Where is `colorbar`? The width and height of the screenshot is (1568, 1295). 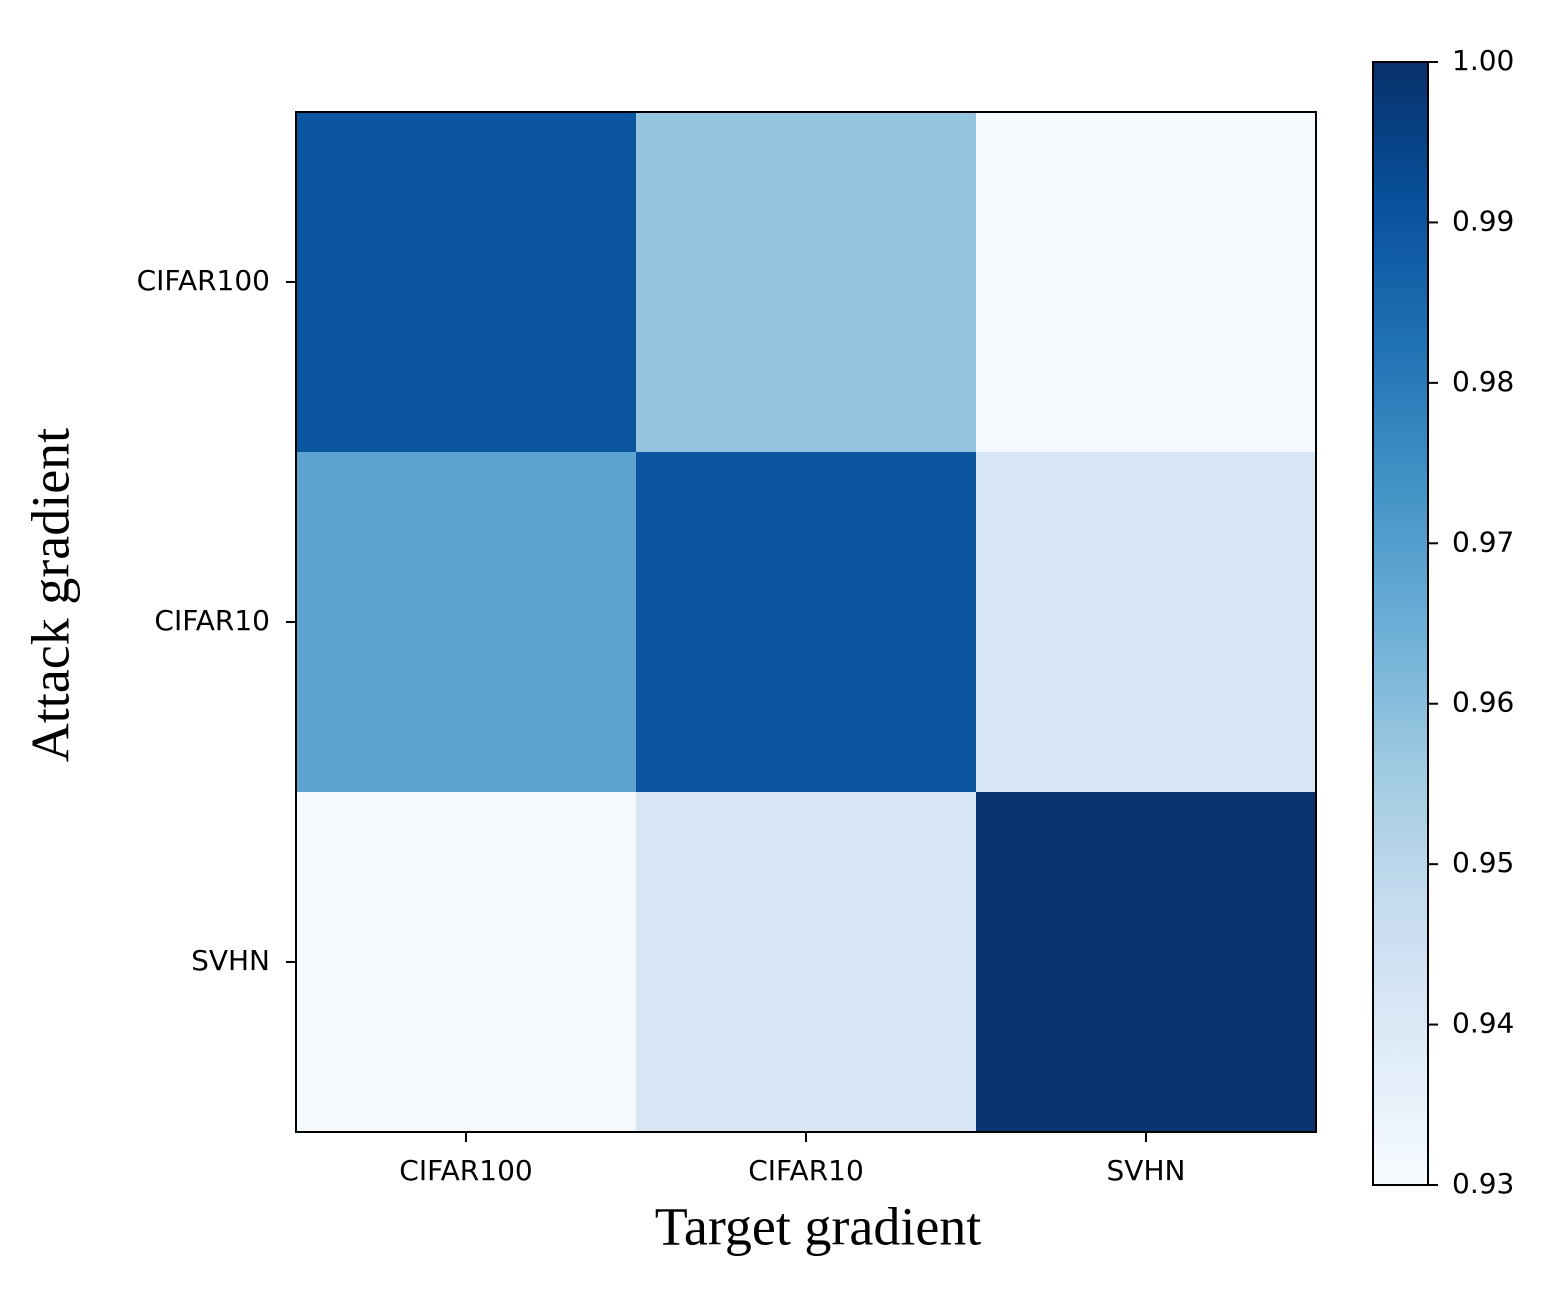
colorbar is located at coordinates (1400, 623).